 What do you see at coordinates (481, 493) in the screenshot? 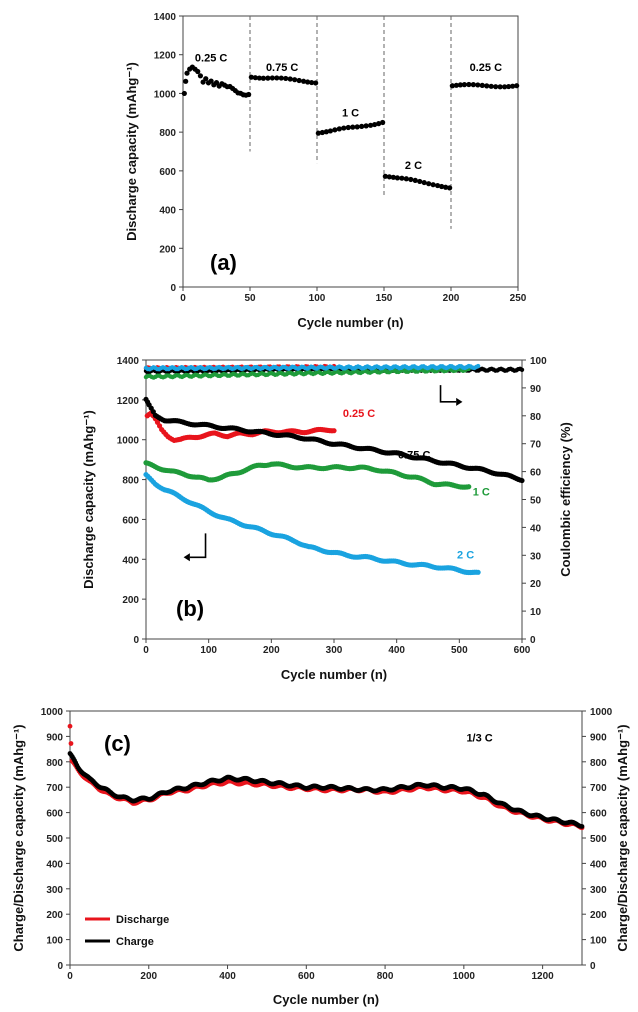
I see `annotation-label: 1 C` at bounding box center [481, 493].